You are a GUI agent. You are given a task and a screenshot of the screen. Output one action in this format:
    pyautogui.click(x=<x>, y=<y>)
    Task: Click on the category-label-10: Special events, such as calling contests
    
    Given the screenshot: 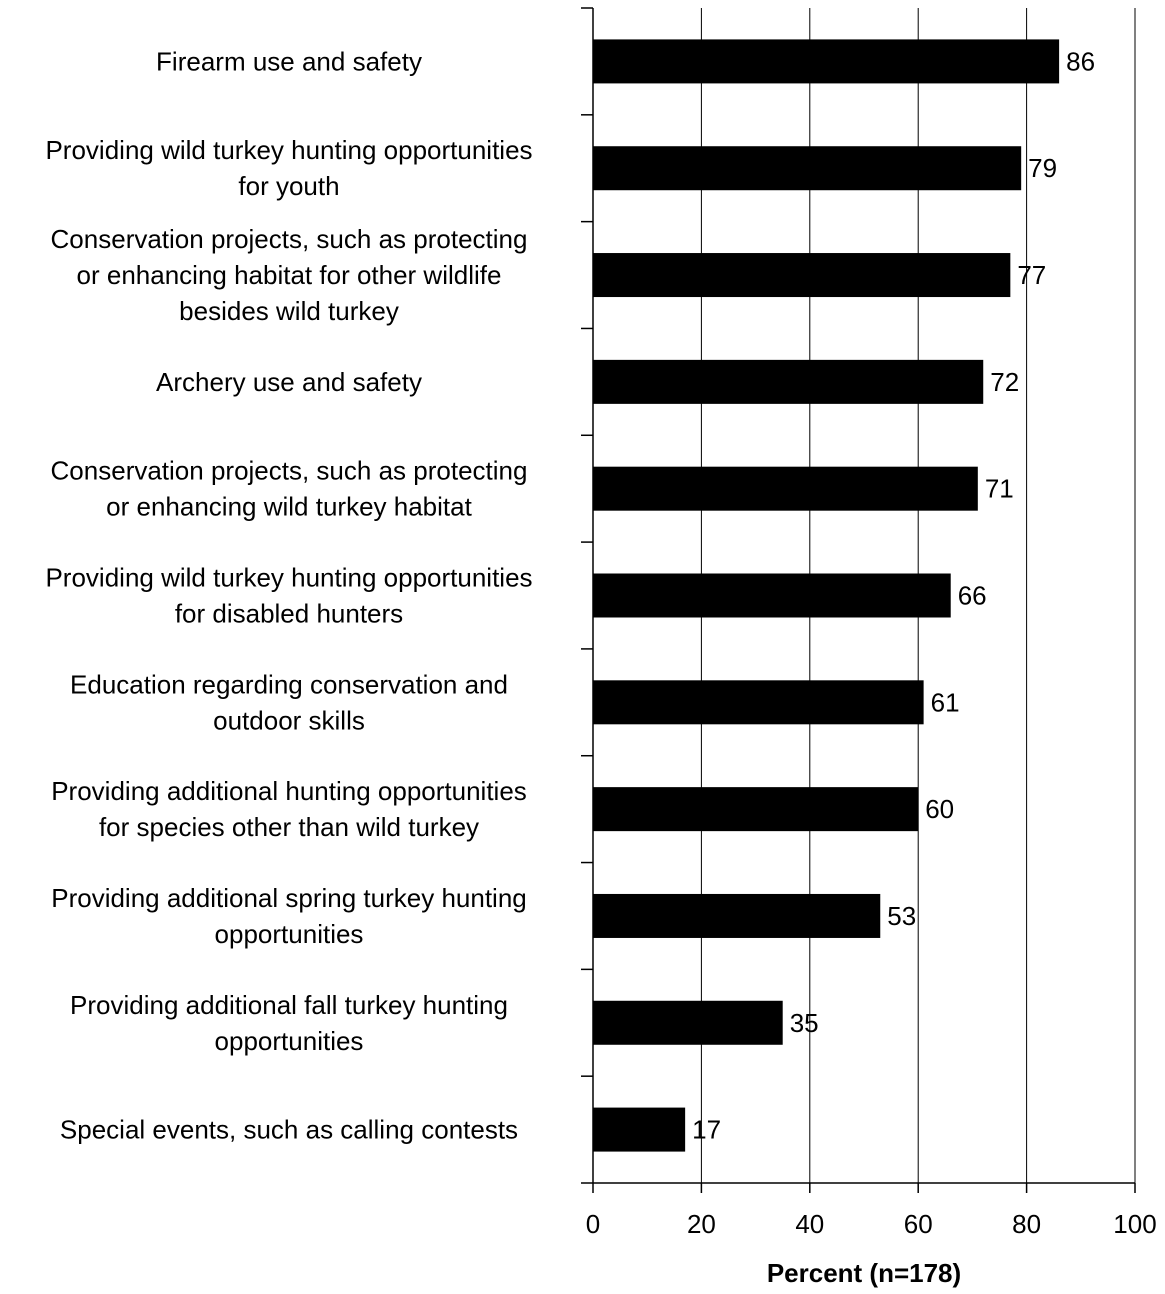 What is the action you would take?
    pyautogui.click(x=289, y=1130)
    